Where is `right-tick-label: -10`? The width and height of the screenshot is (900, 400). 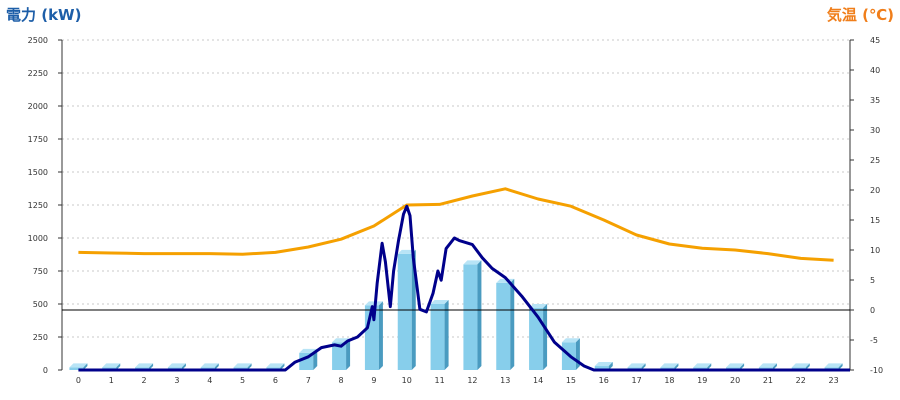
right-tick-label: -10 is located at coordinates (876, 370).